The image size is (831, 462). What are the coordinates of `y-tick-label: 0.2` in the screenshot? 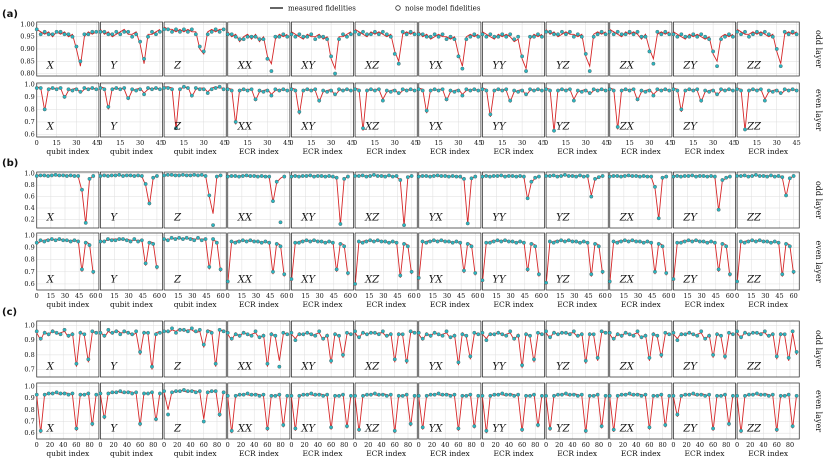 It's located at (29, 219).